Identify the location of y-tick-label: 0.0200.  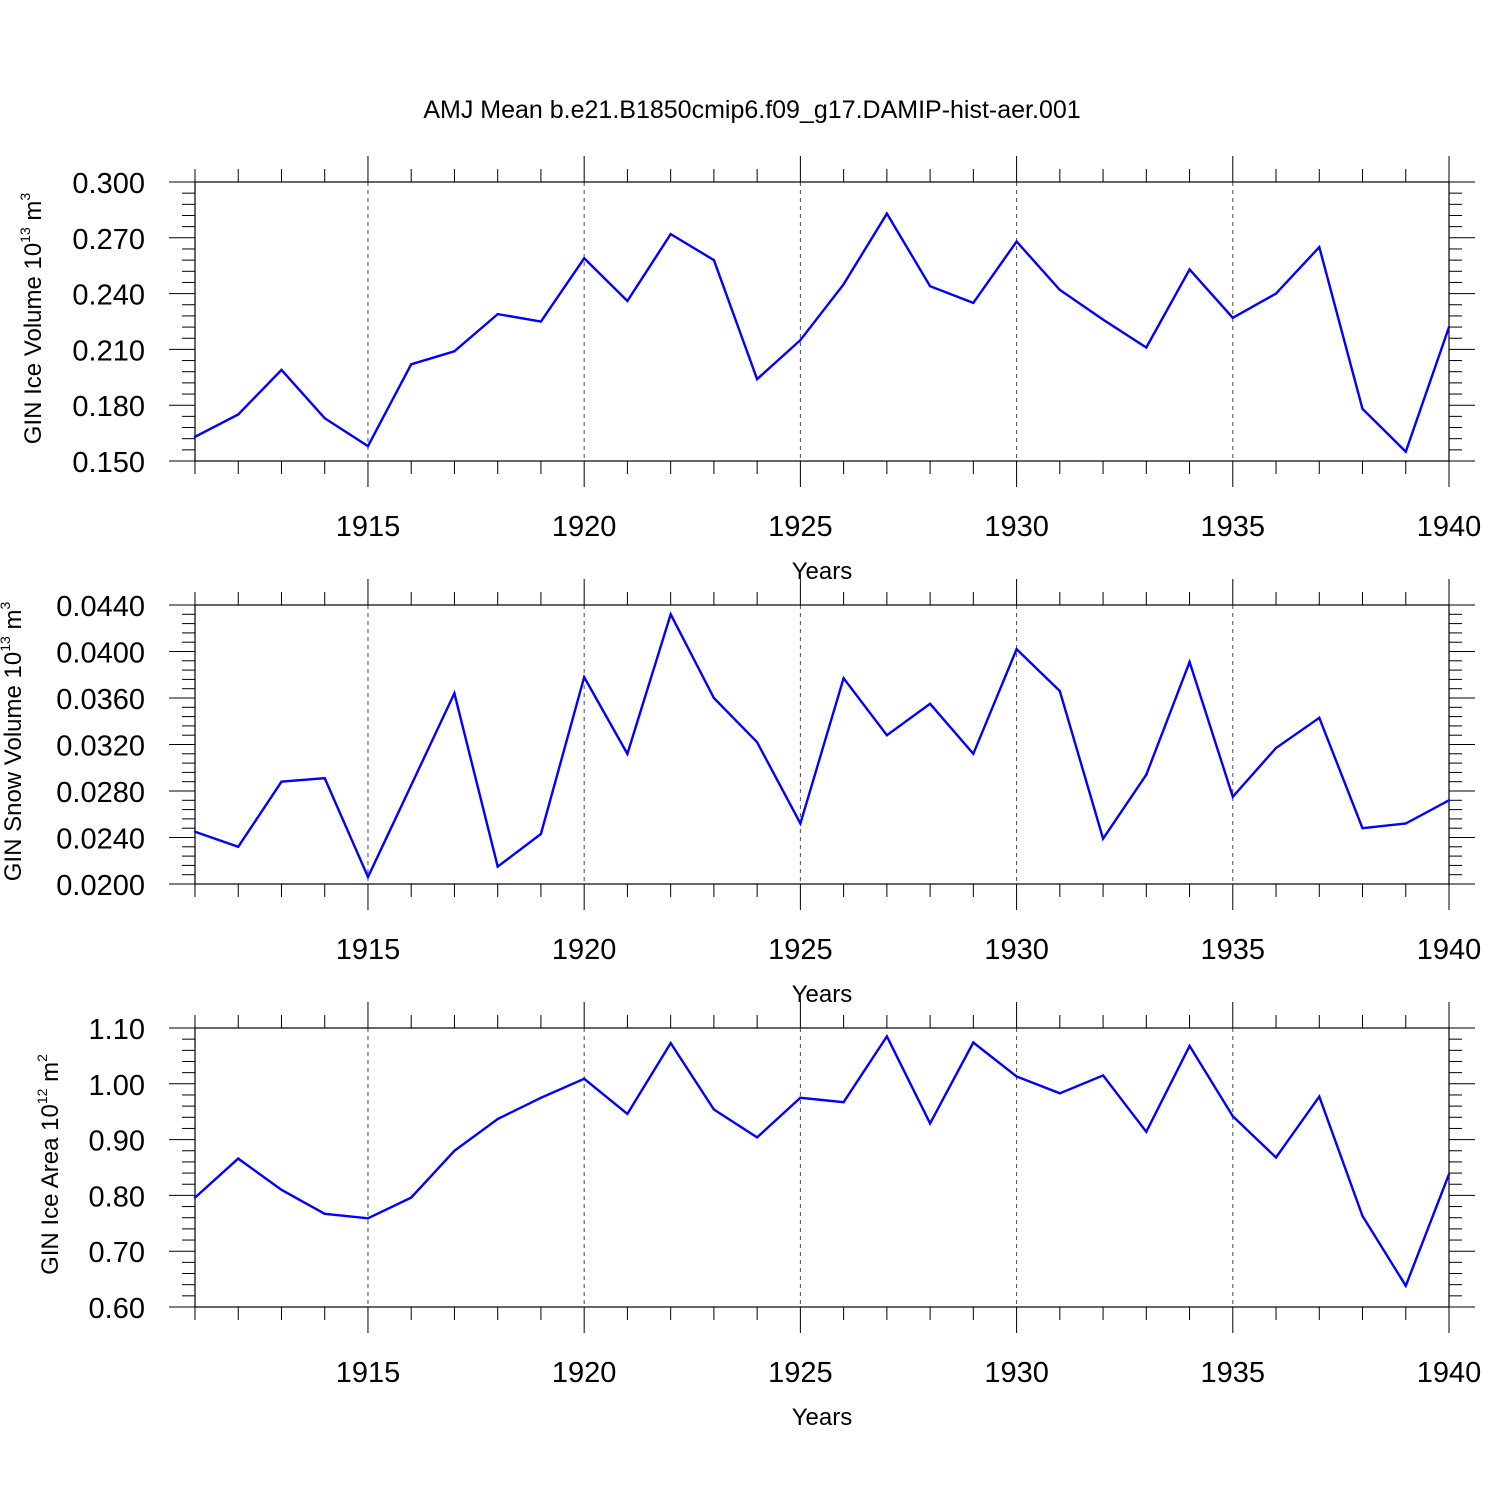
(100, 886).